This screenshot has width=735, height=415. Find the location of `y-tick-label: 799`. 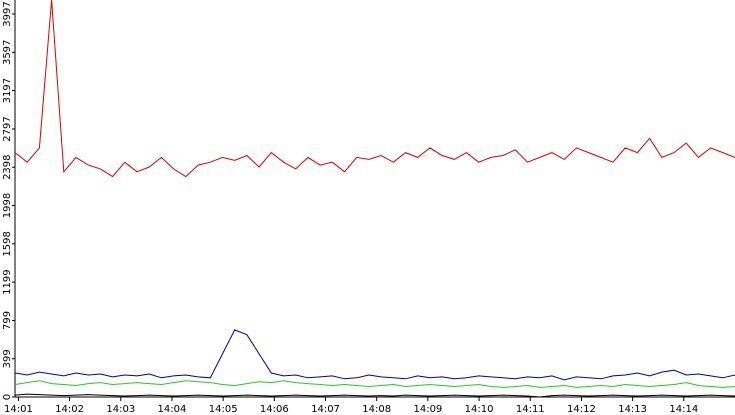

y-tick-label: 799 is located at coordinates (7, 320).